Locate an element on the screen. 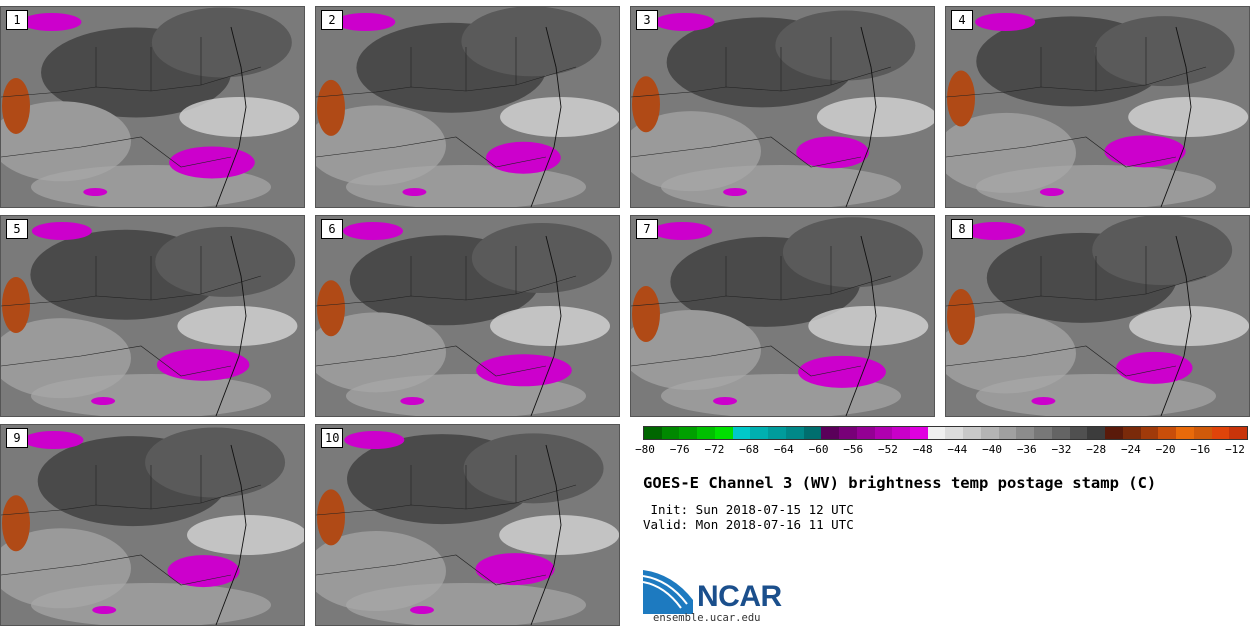 Image resolution: width=1260 pixels, height=627 pixels. panel-label: 10 is located at coordinates (332, 438).